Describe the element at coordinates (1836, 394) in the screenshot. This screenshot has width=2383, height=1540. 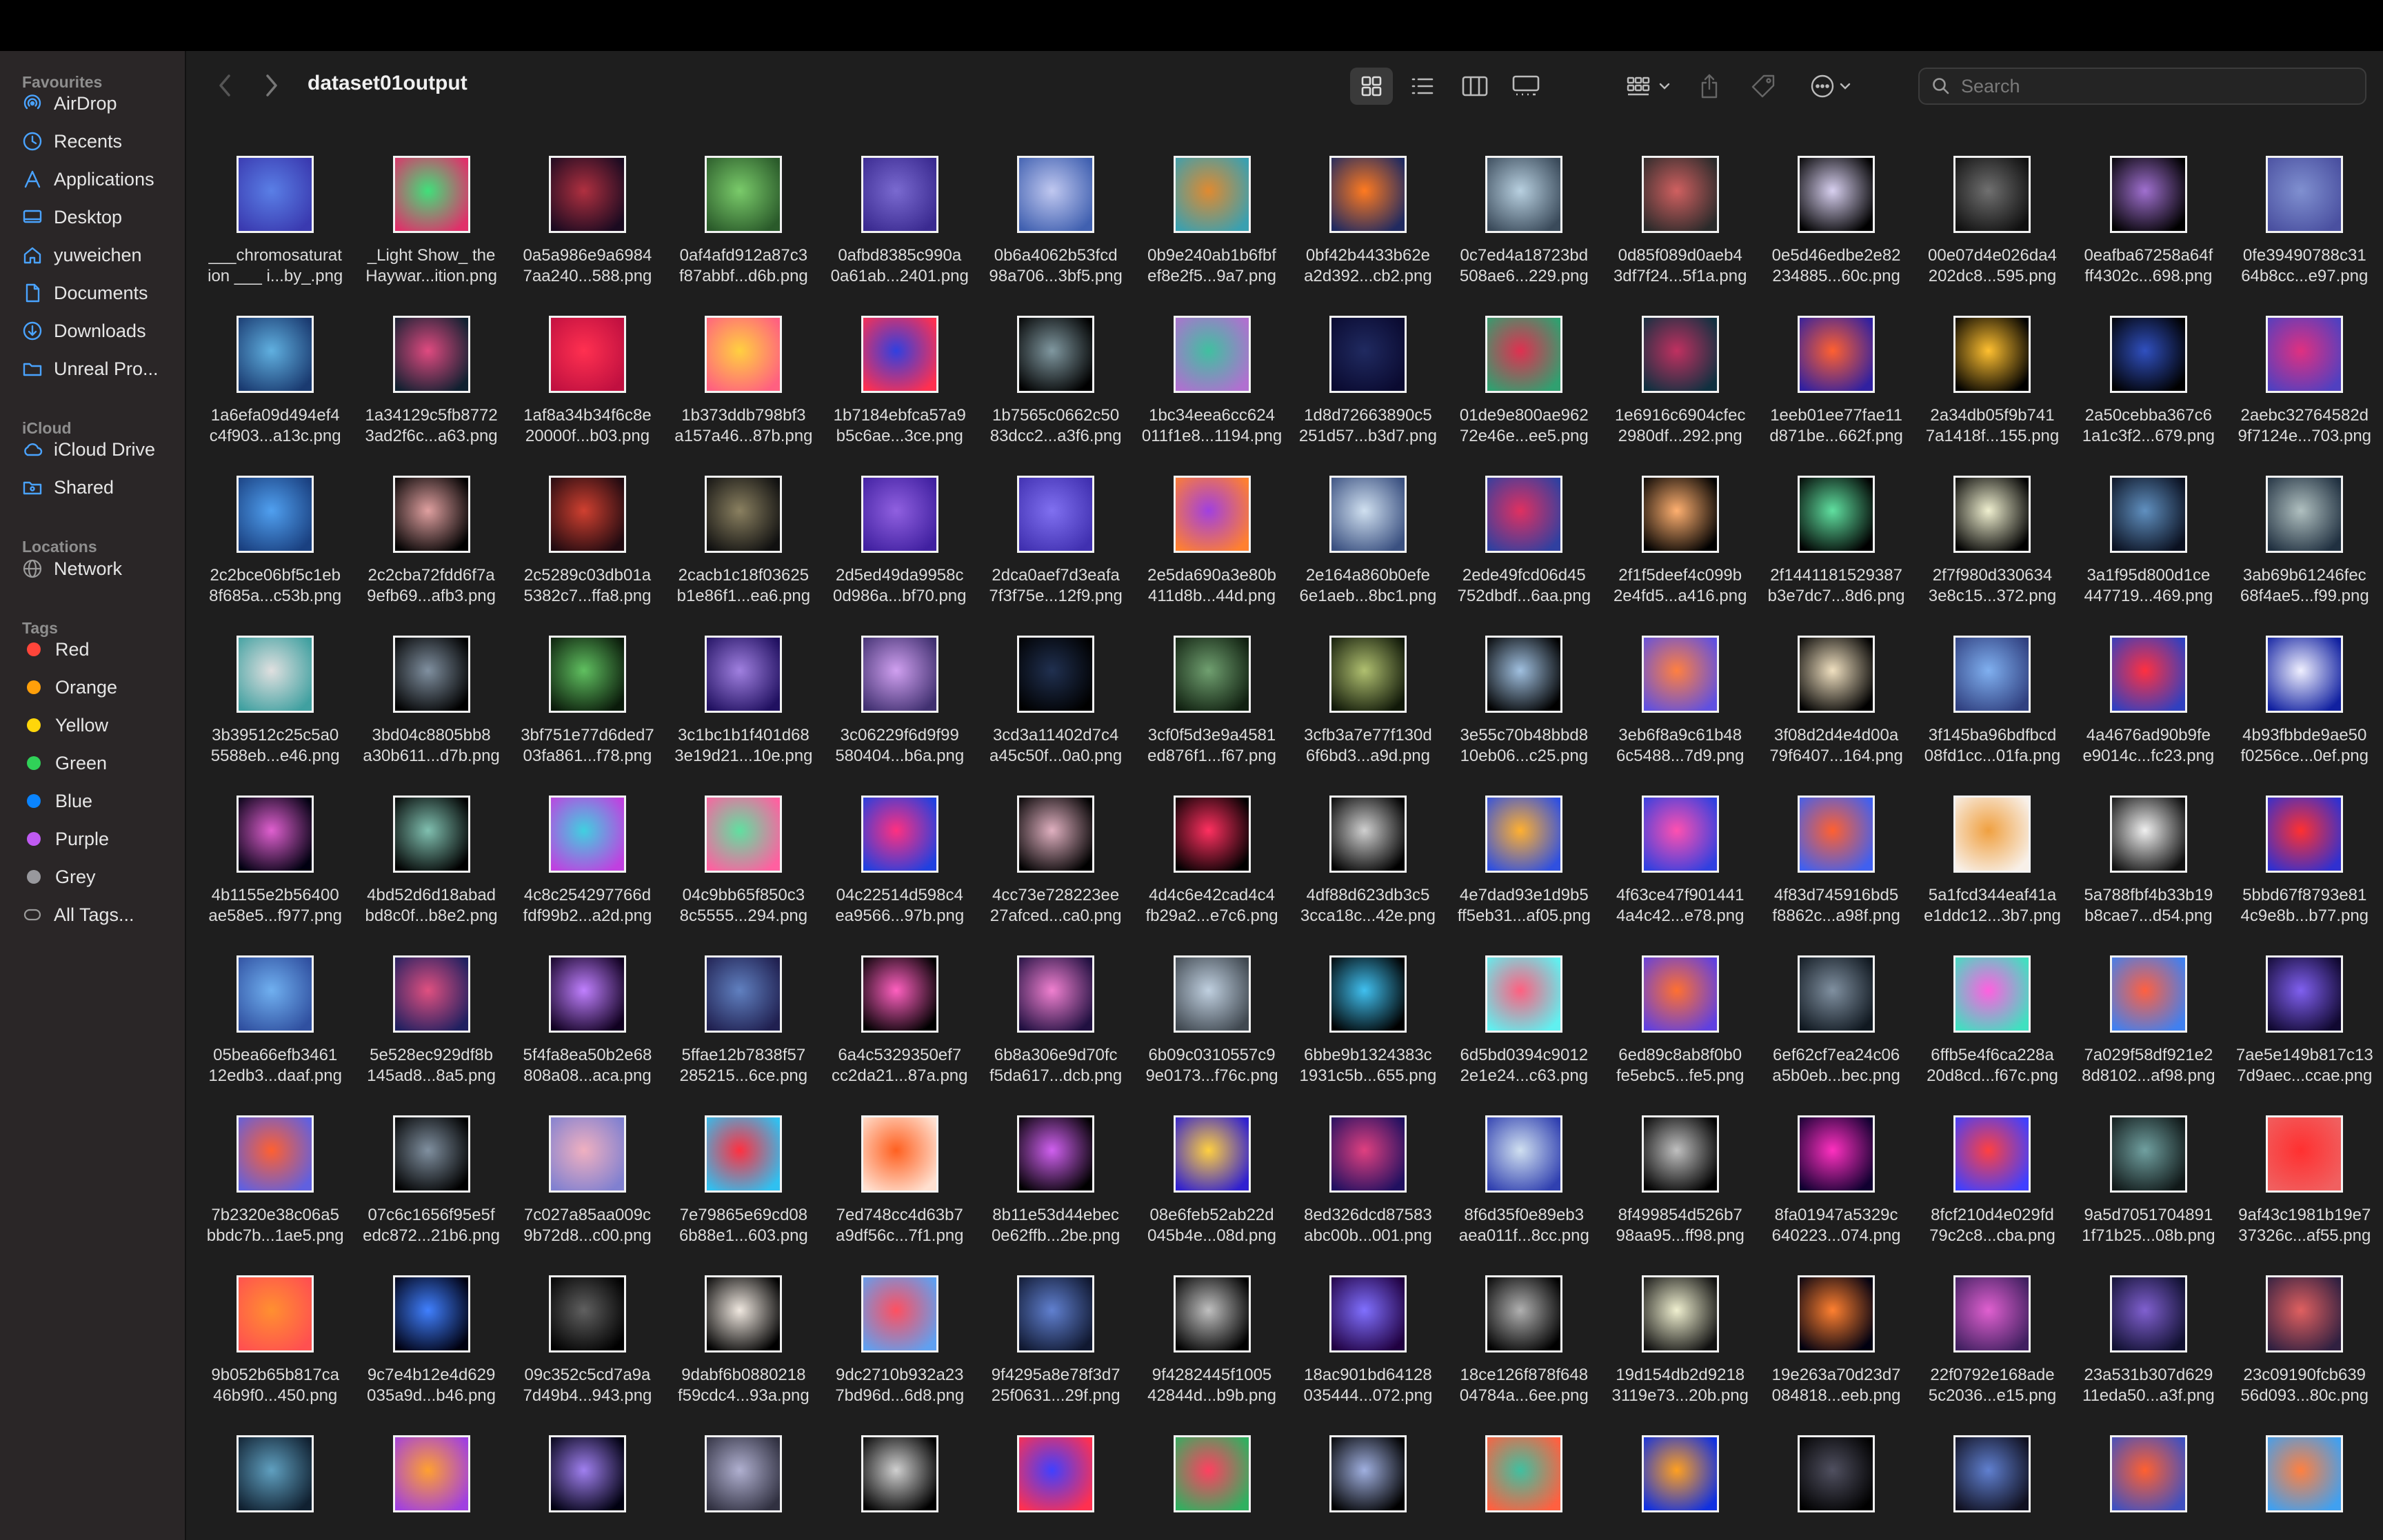
I see `file-item: 1eeb01ee77fae11 d871be...662f.png` at that location.